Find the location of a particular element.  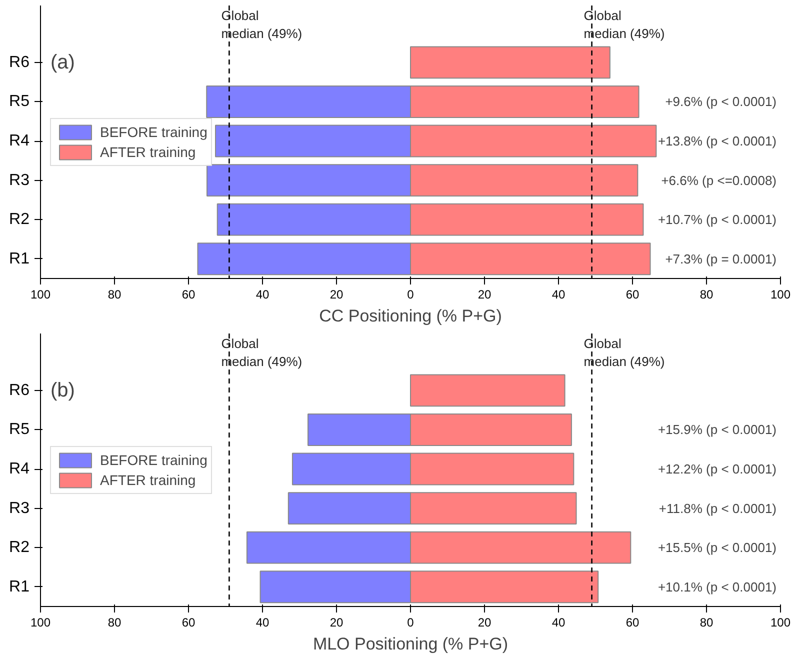

annotation: +15.9% (p < 0.0001) is located at coordinates (717, 430).